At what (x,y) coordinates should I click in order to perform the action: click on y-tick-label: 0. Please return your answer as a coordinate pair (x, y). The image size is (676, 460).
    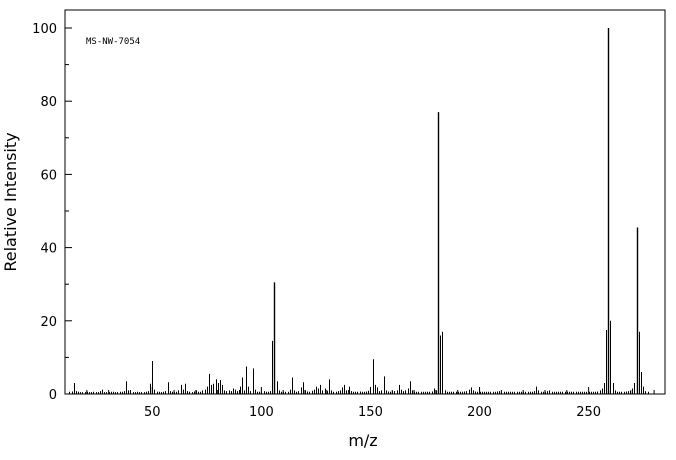
    Looking at the image, I should click on (53, 395).